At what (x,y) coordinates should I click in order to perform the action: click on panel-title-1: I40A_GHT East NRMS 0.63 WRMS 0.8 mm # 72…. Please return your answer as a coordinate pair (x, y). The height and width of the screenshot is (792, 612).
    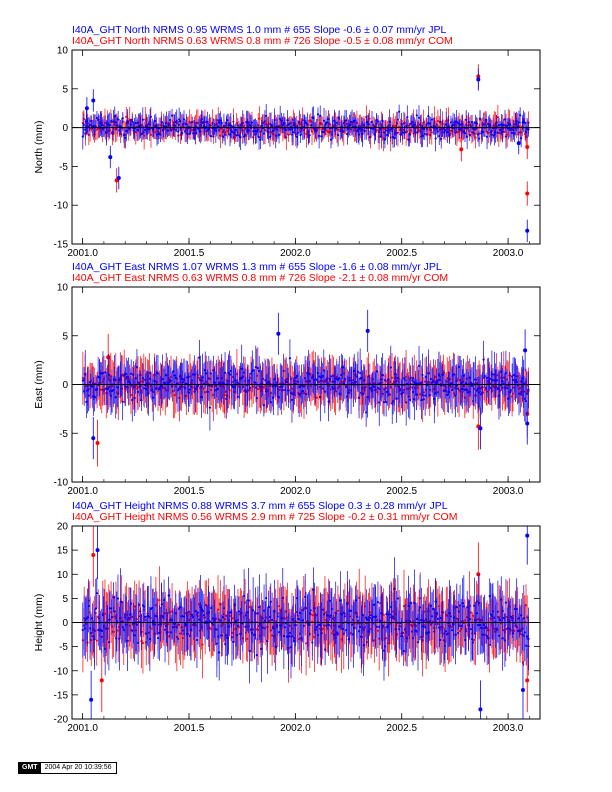
    Looking at the image, I should click on (260, 278).